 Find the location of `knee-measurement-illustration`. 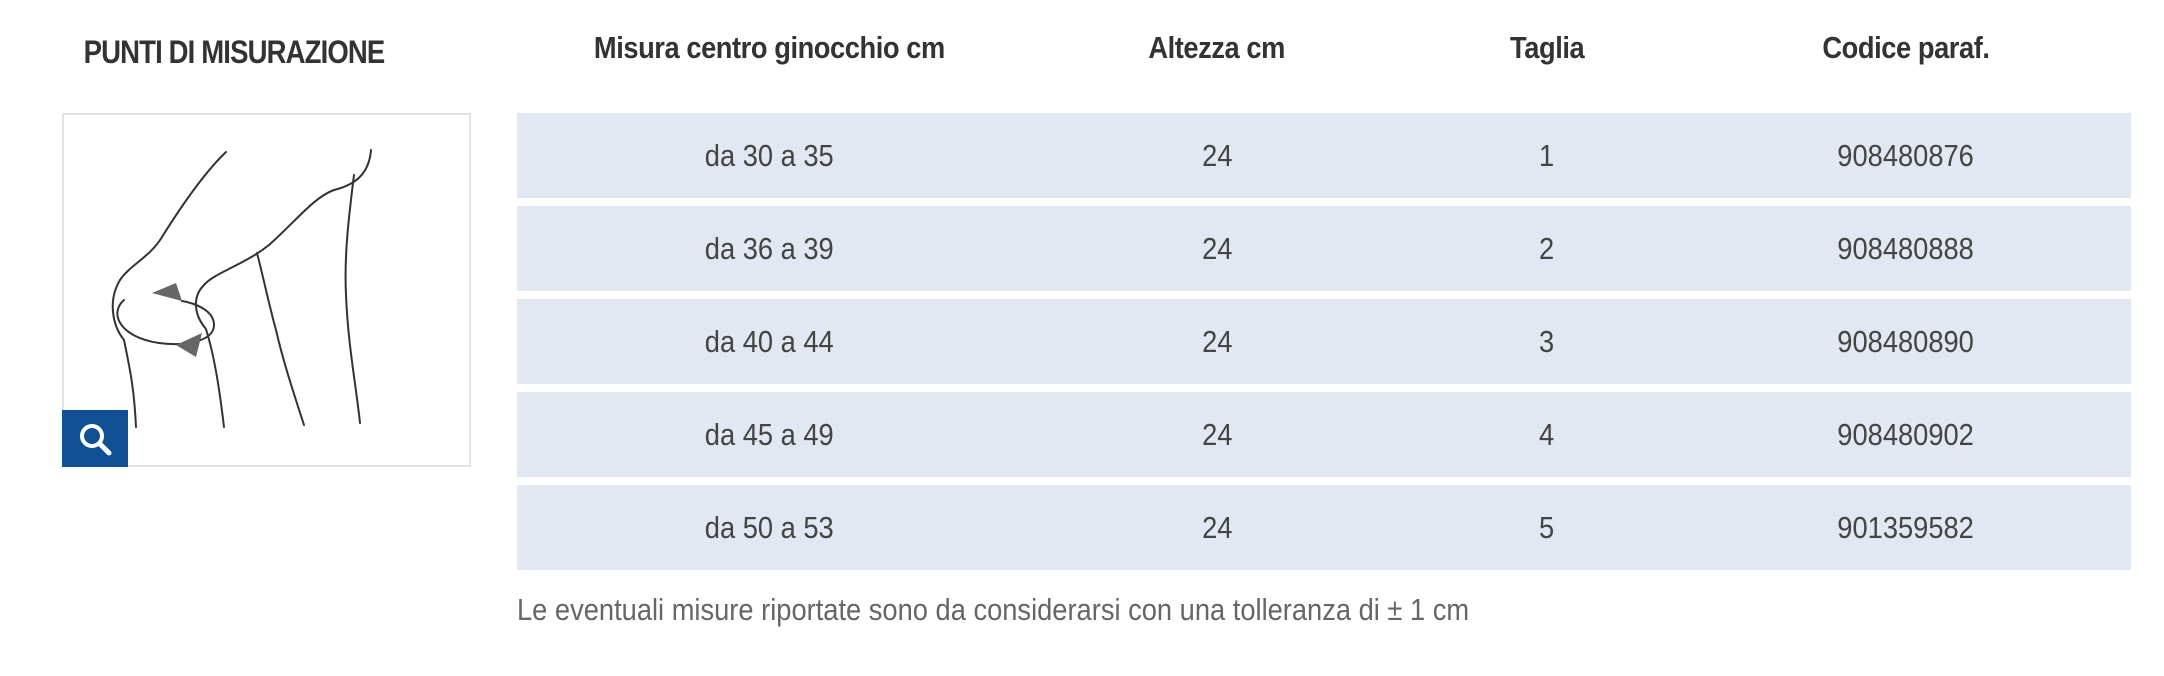

knee-measurement-illustration is located at coordinates (241, 288).